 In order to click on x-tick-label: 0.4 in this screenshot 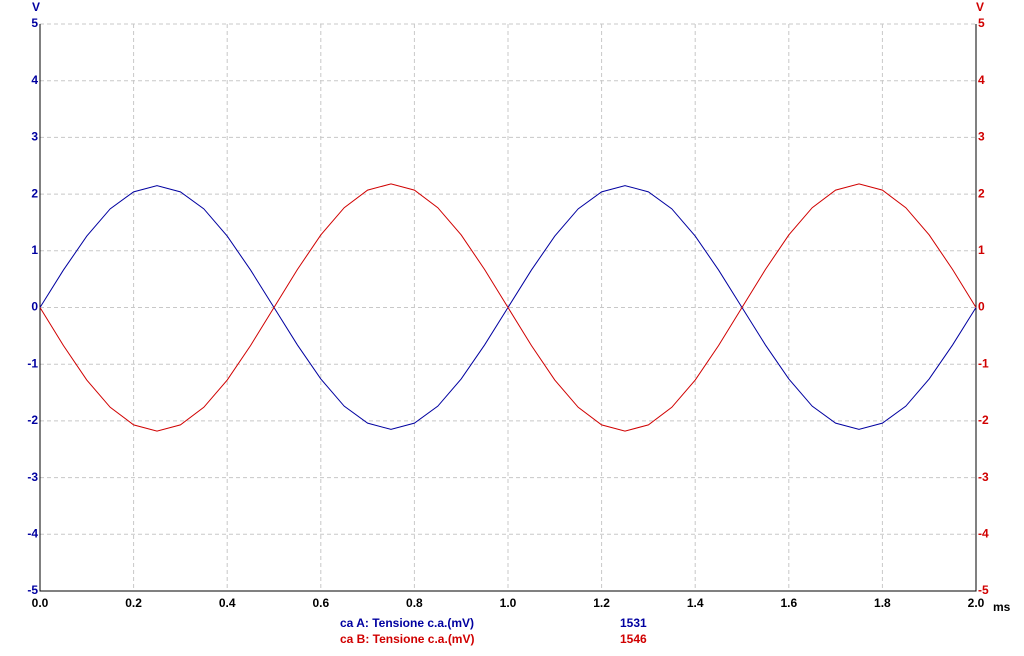, I will do `click(227, 603)`.